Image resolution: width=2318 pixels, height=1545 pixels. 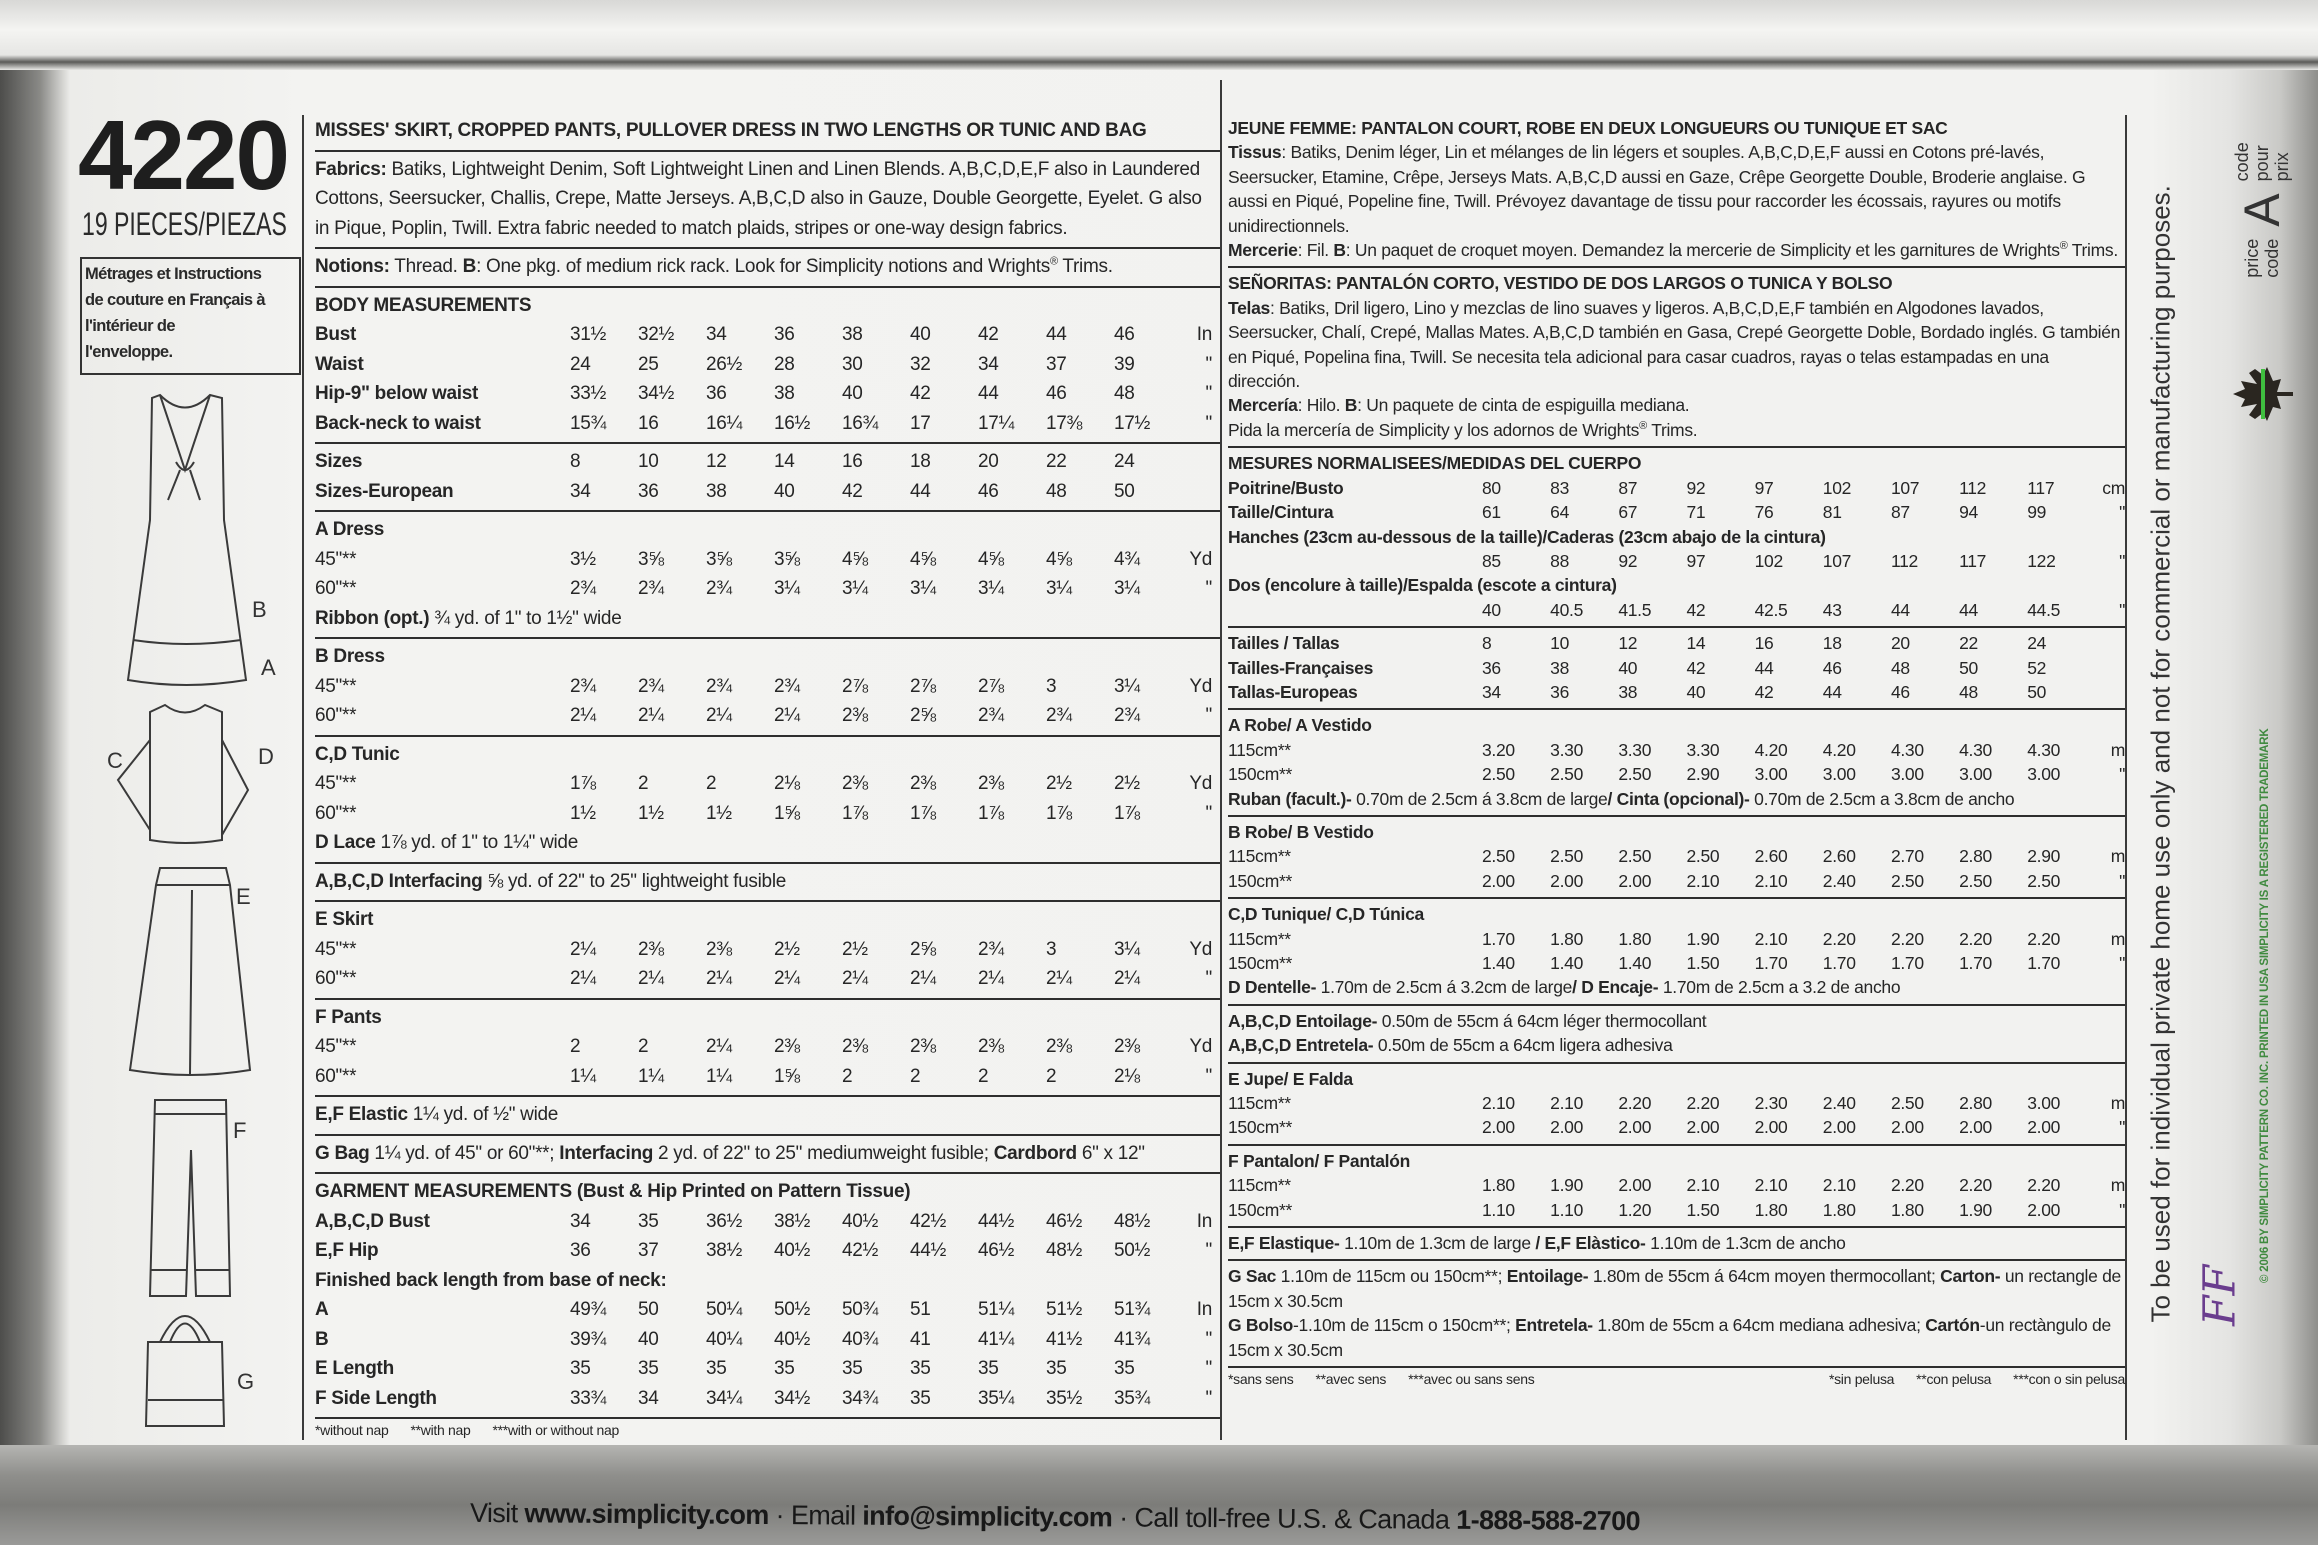 What do you see at coordinates (469, 266) in the screenshot?
I see `text-segment: B` at bounding box center [469, 266].